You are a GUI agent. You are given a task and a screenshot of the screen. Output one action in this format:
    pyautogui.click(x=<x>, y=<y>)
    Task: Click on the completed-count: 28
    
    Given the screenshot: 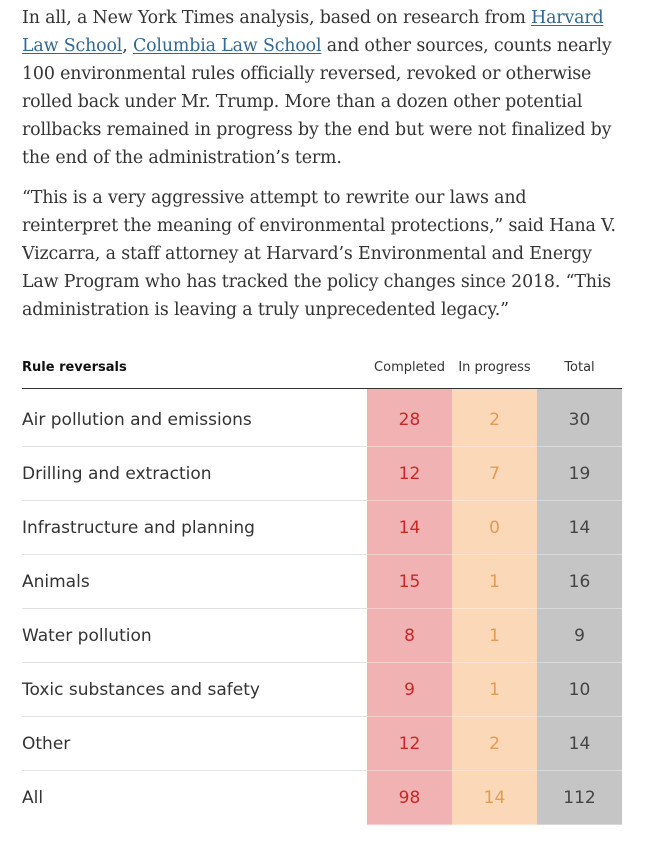 What is the action you would take?
    pyautogui.click(x=409, y=420)
    